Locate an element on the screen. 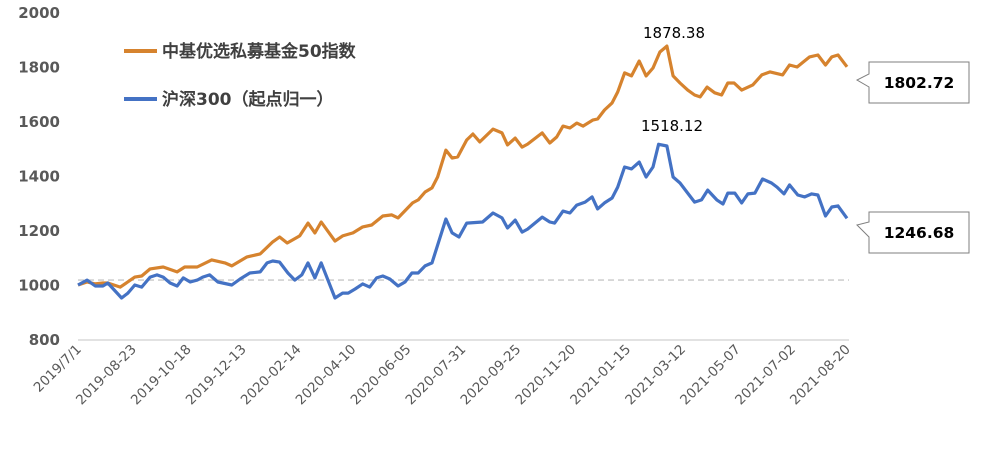 The width and height of the screenshot is (988, 455). end-value-csi300: 1246.68 is located at coordinates (919, 233).